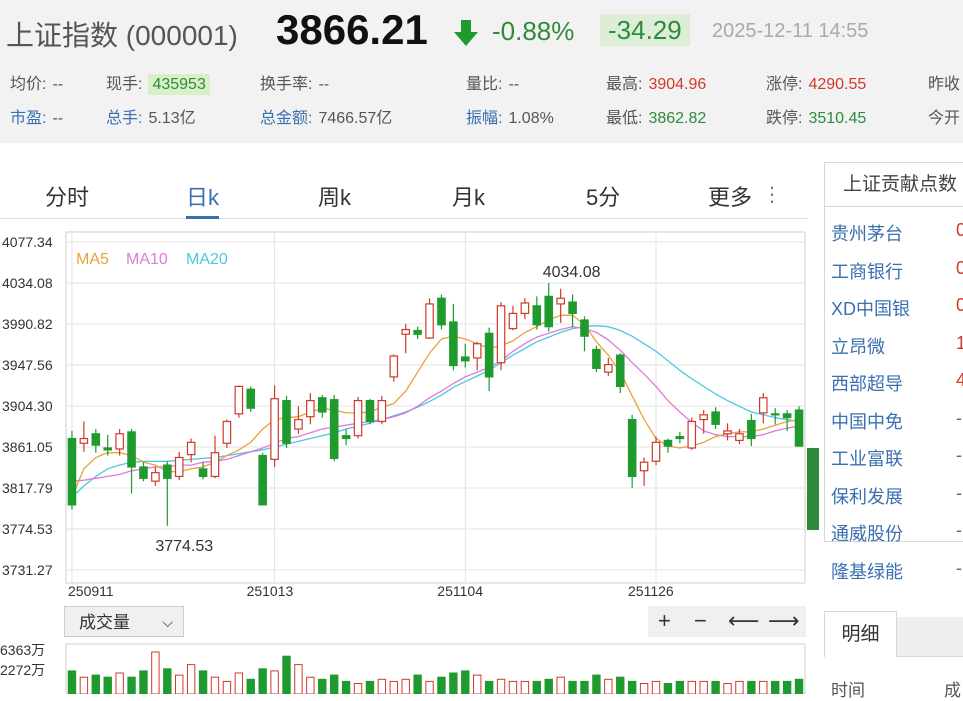 This screenshot has width=963, height=701. What do you see at coordinates (744, 620) in the screenshot?
I see `pan-left-icon: ⟵` at bounding box center [744, 620].